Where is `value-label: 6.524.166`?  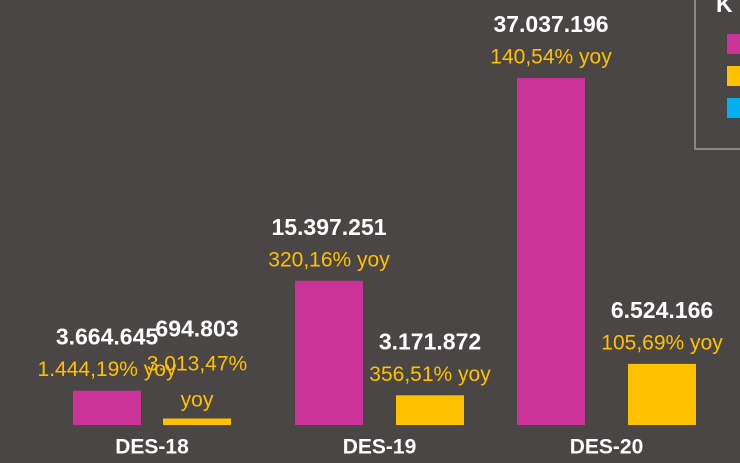 value-label: 6.524.166 is located at coordinates (662, 310).